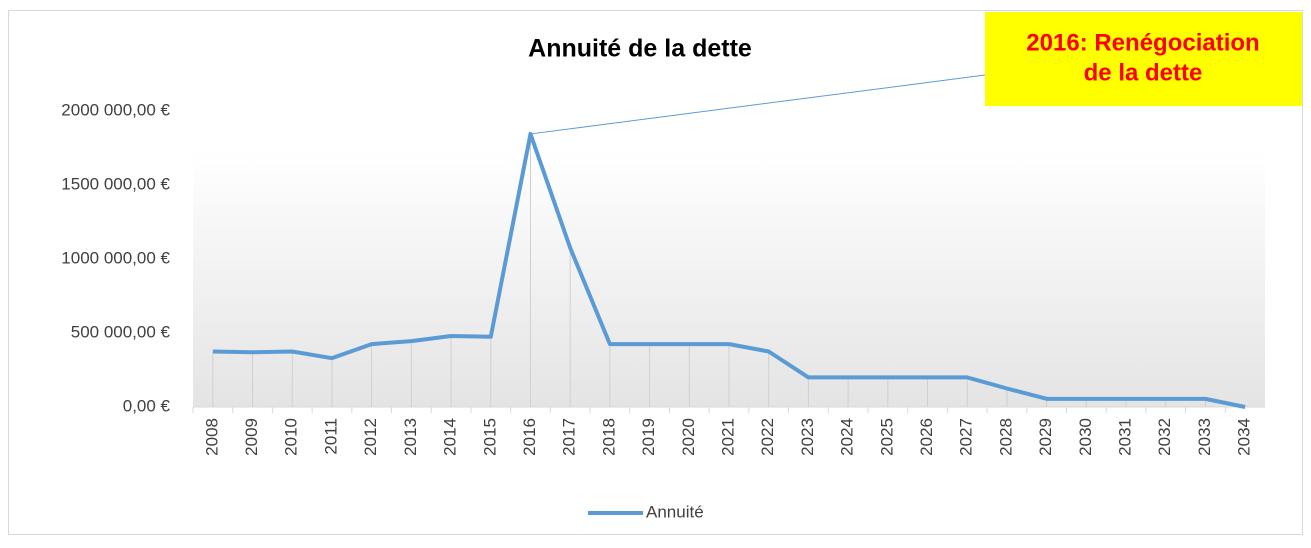 This screenshot has width=1311, height=548. I want to click on annotation-text: de la dette, so click(1143, 72).